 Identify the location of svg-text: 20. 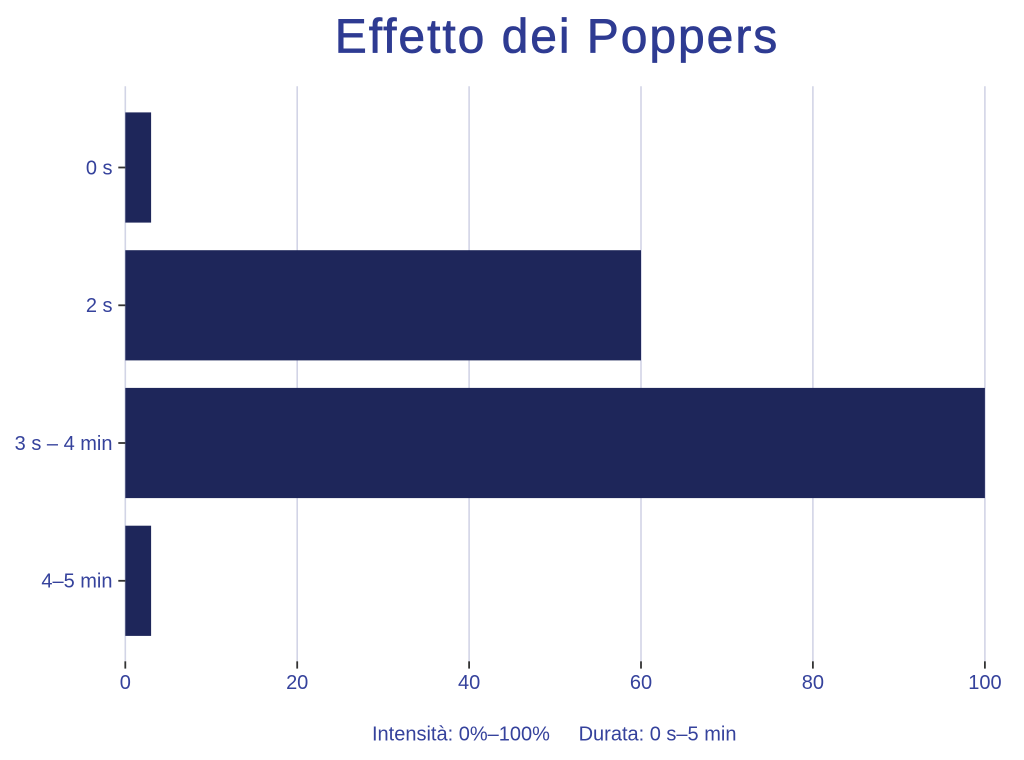
(297, 683).